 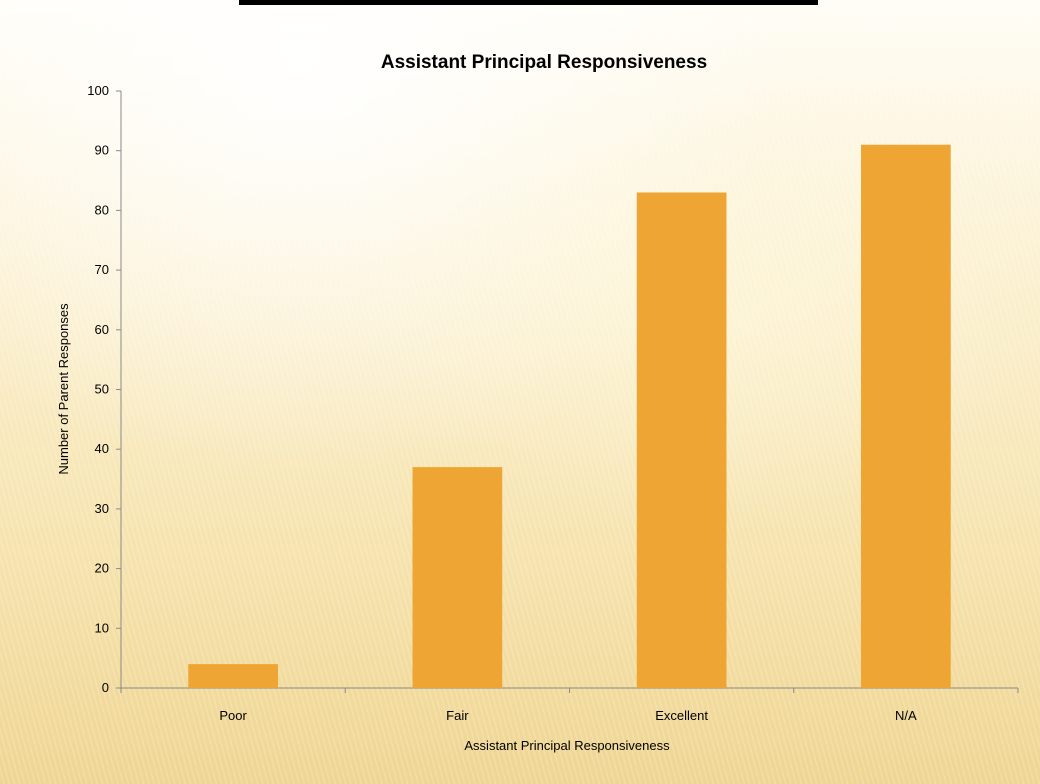 I want to click on y-tick-label: 30, so click(x=102, y=508).